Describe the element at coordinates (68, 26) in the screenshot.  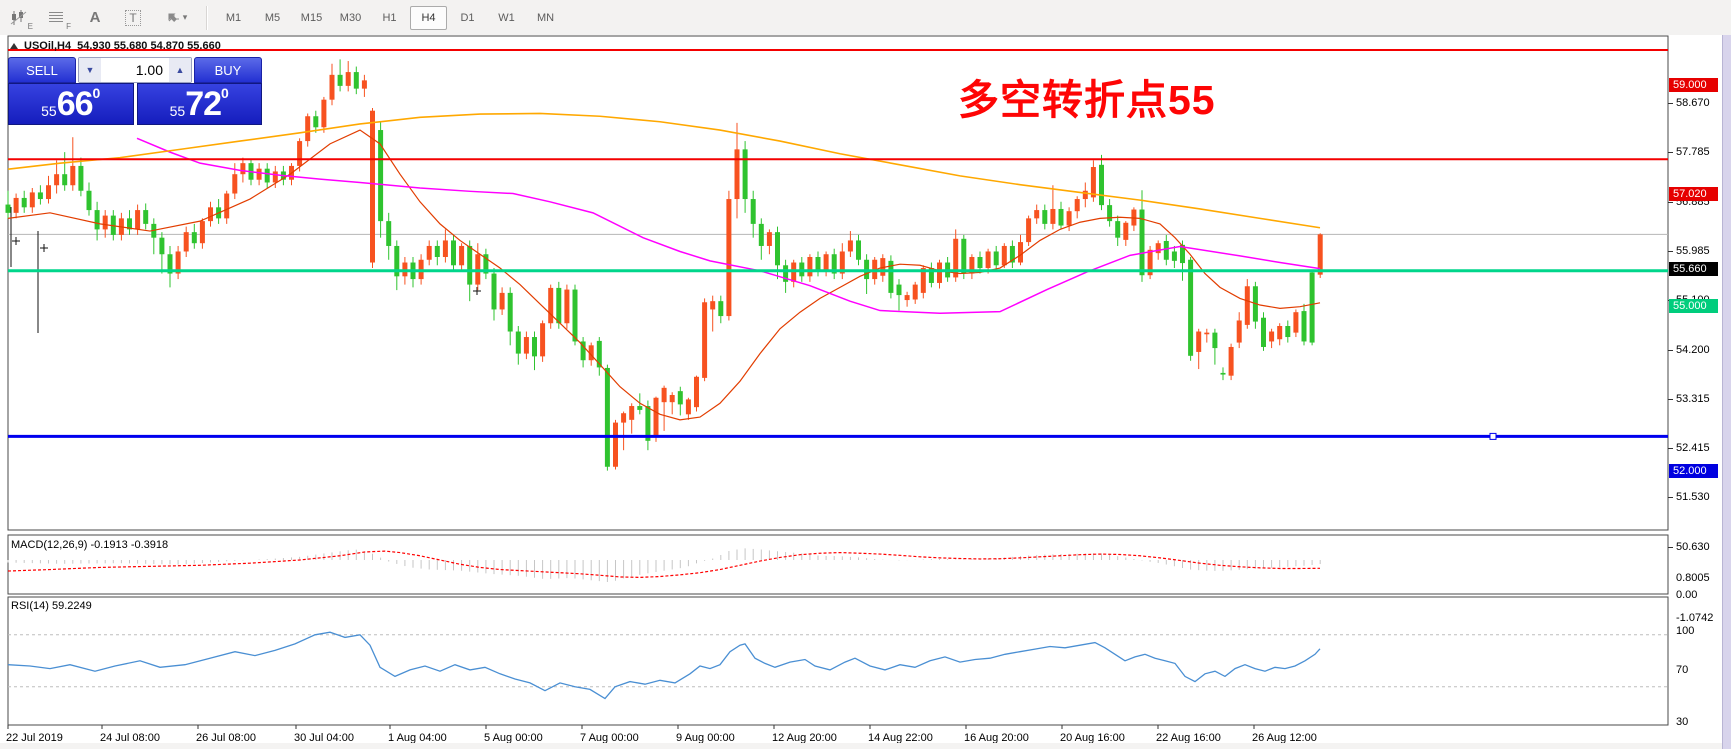
I see `icon-sub-f: F` at that location.